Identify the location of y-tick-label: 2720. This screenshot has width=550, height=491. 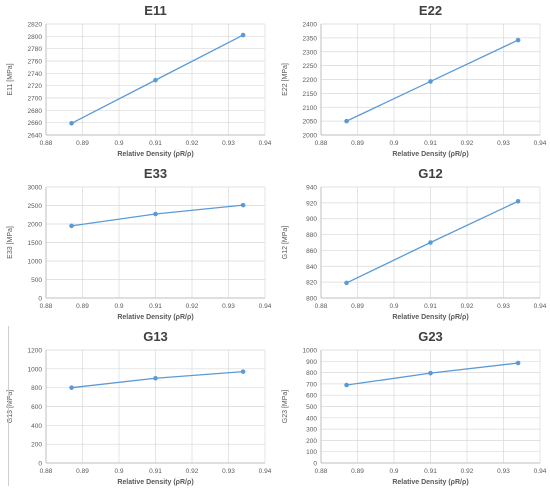
(35, 86).